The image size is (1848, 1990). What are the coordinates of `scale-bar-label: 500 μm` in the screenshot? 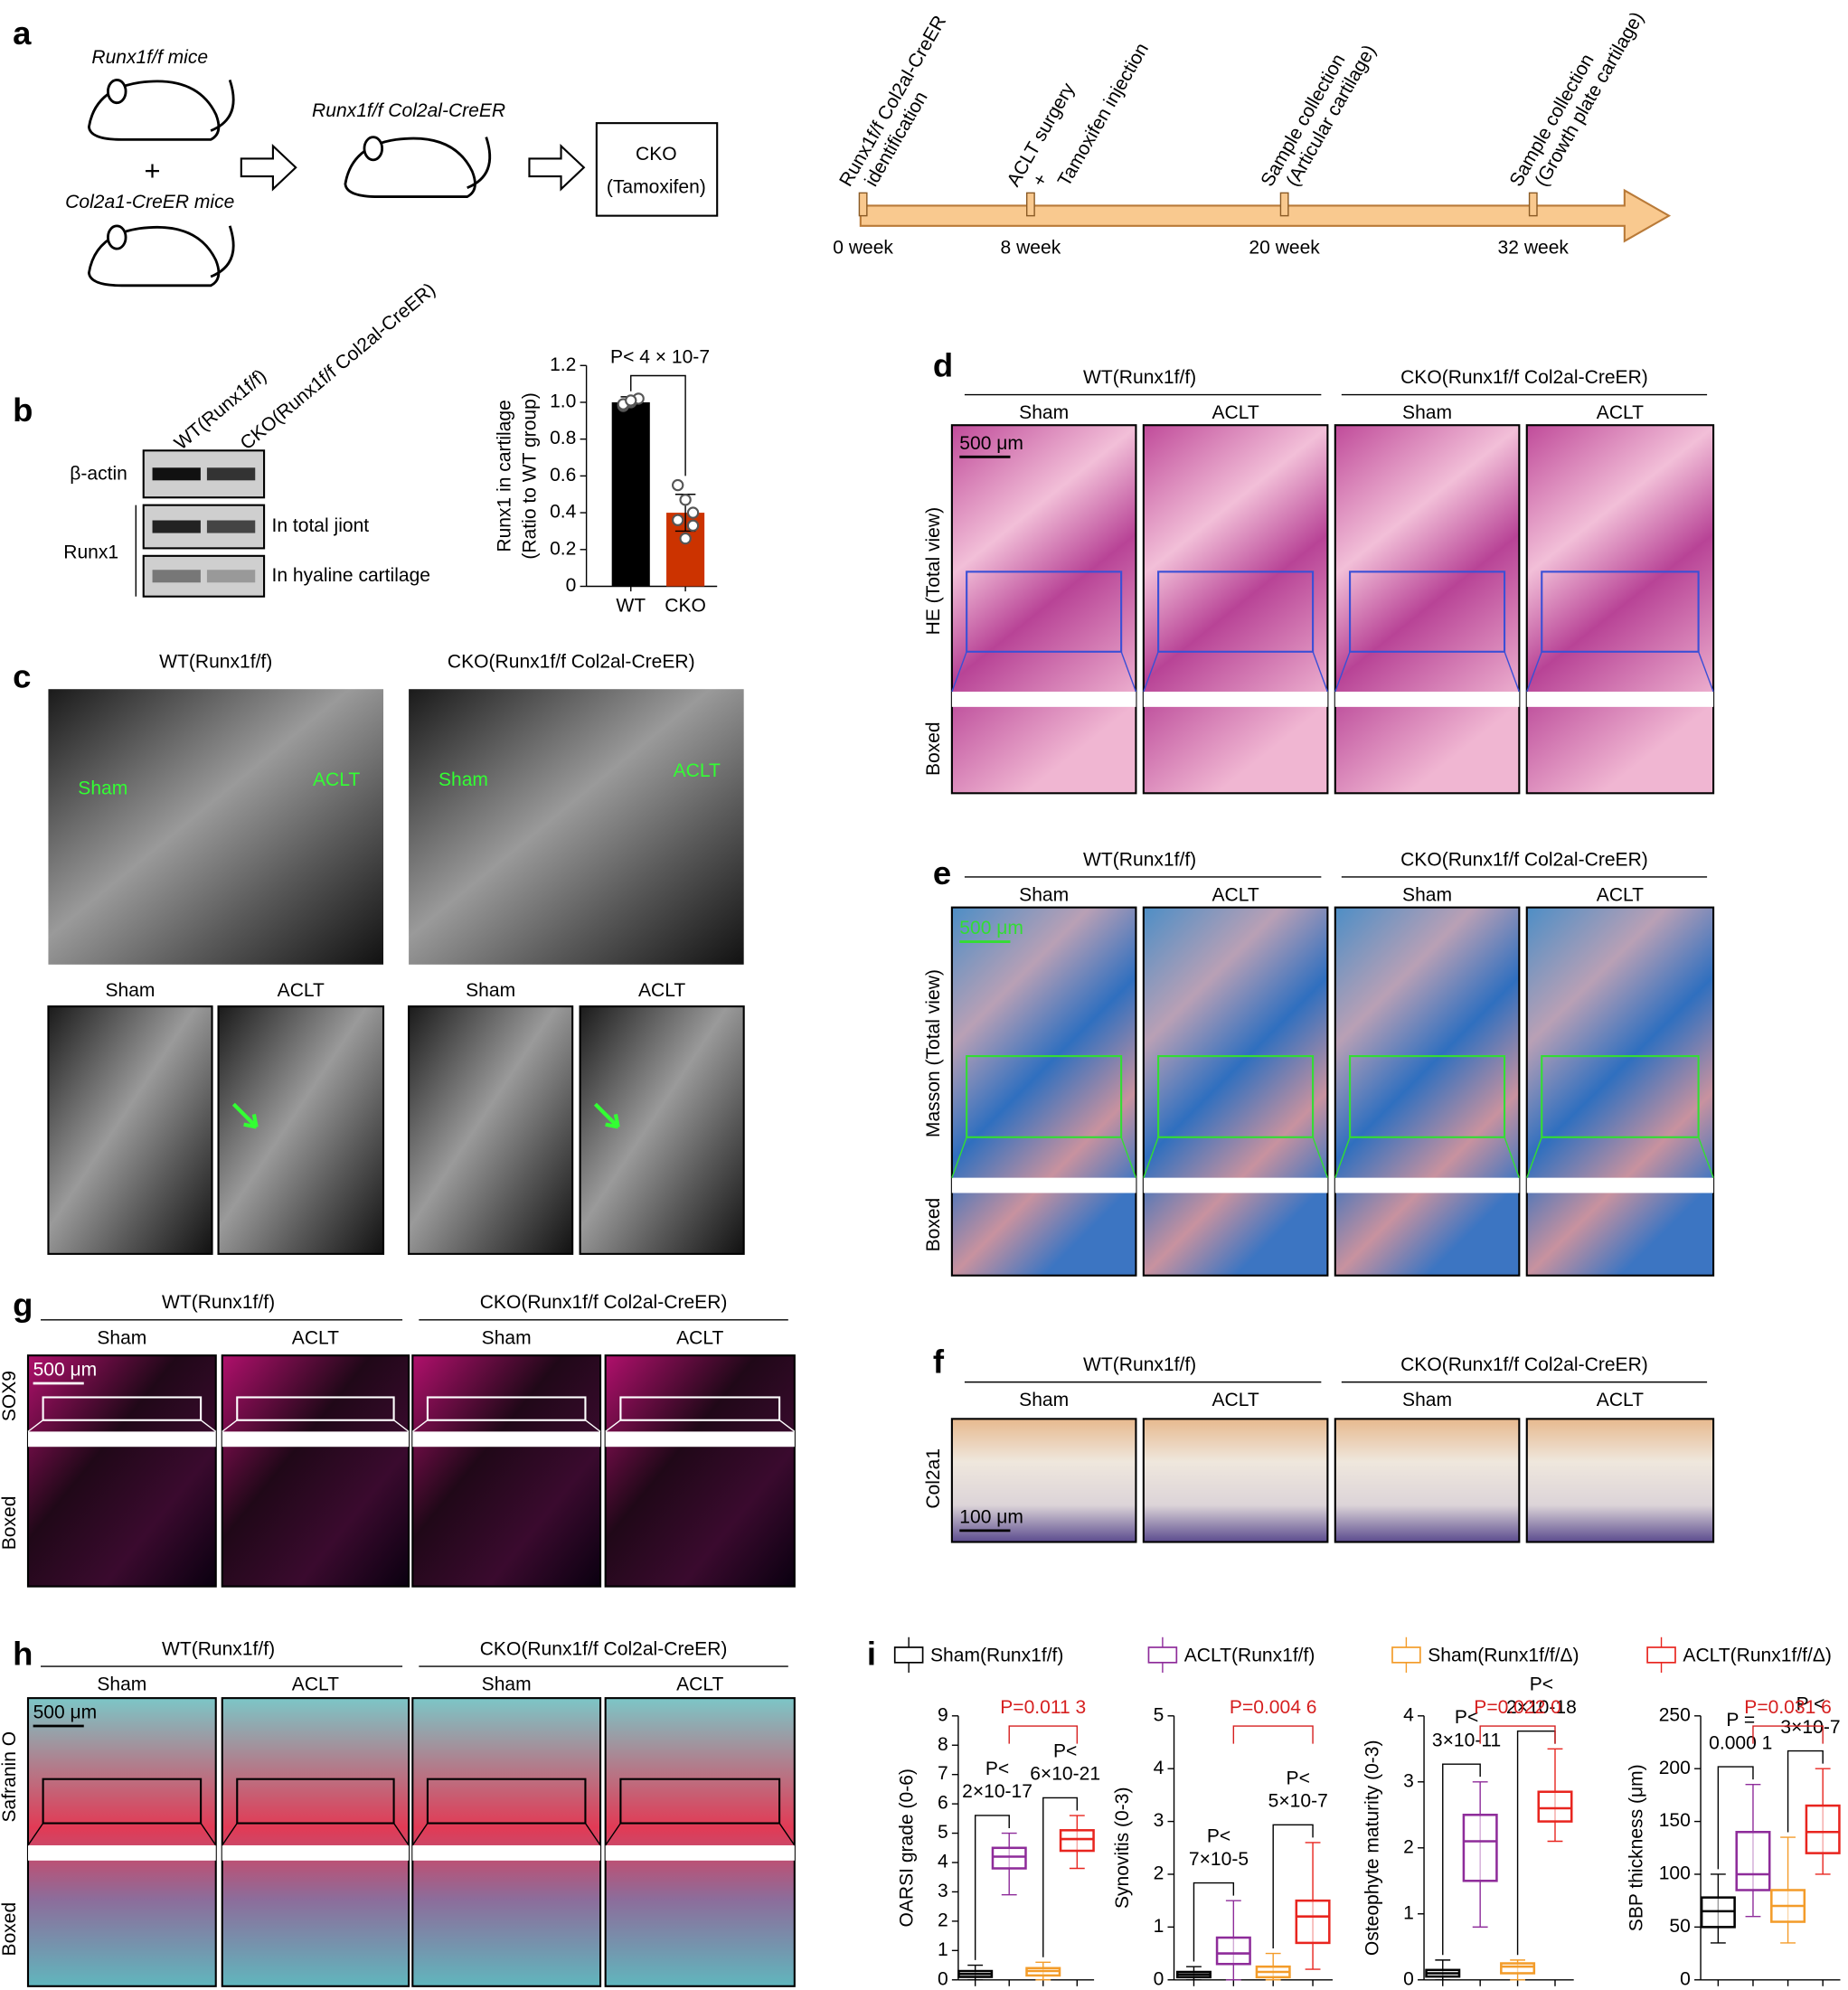 It's located at (65, 1712).